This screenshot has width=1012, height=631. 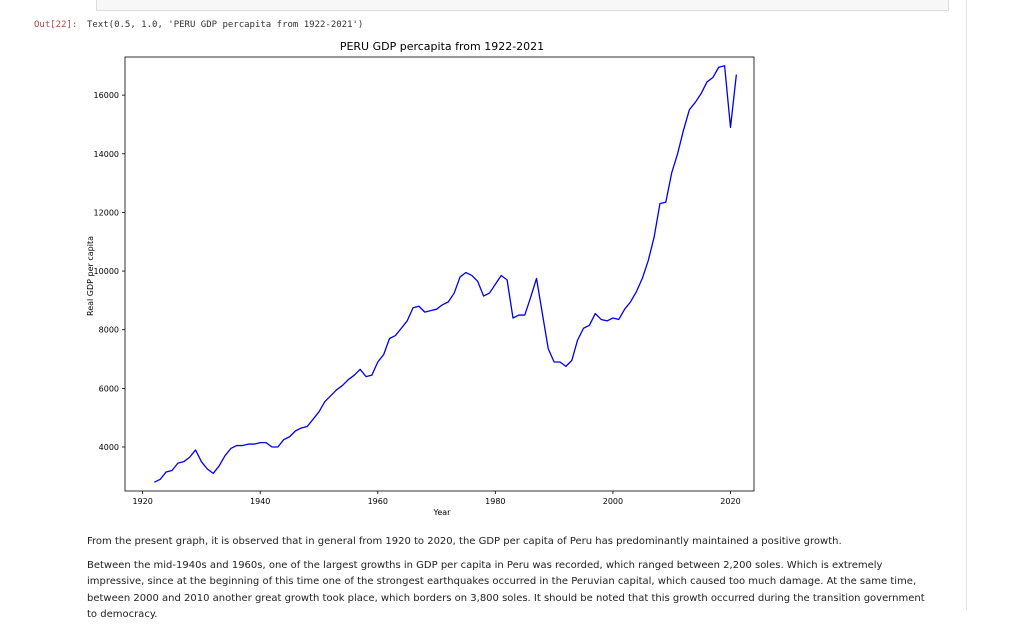 I want to click on y-tick-label: 16000, so click(x=106, y=95).